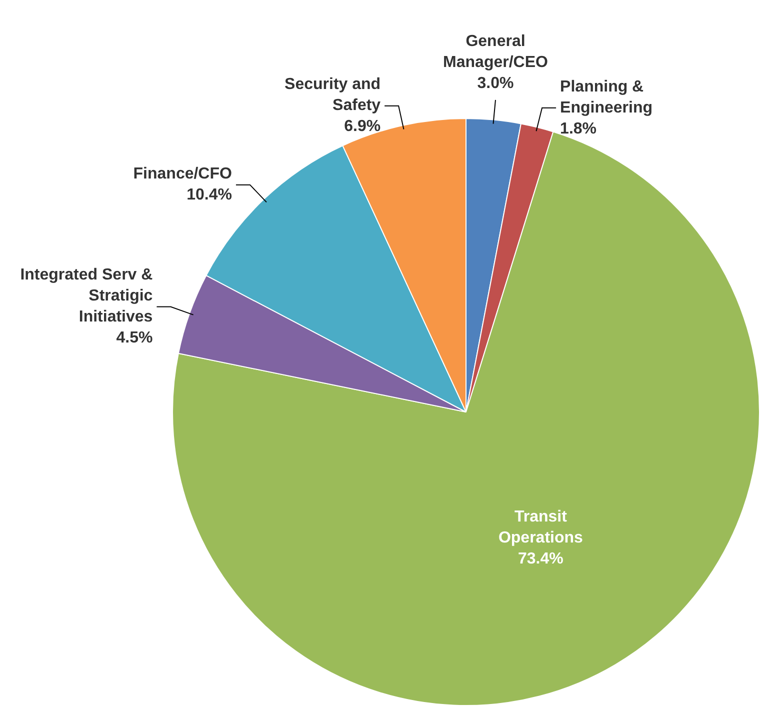  What do you see at coordinates (87, 296) in the screenshot?
I see `slice-label: Integrated Serv & Stratigic Initiatives` at bounding box center [87, 296].